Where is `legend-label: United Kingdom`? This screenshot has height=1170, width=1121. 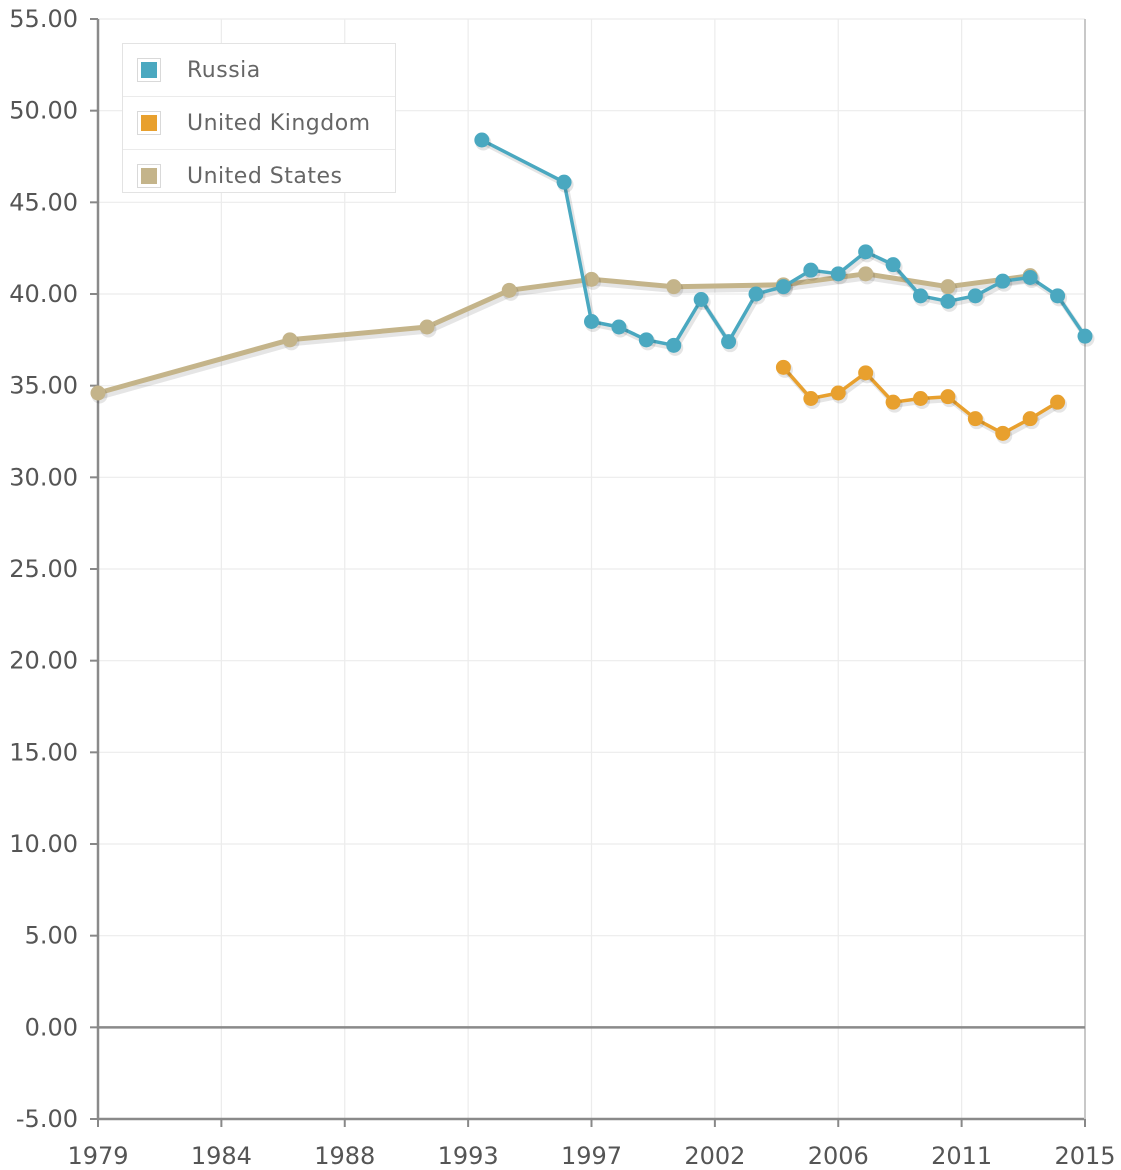 legend-label: United Kingdom is located at coordinates (279, 123).